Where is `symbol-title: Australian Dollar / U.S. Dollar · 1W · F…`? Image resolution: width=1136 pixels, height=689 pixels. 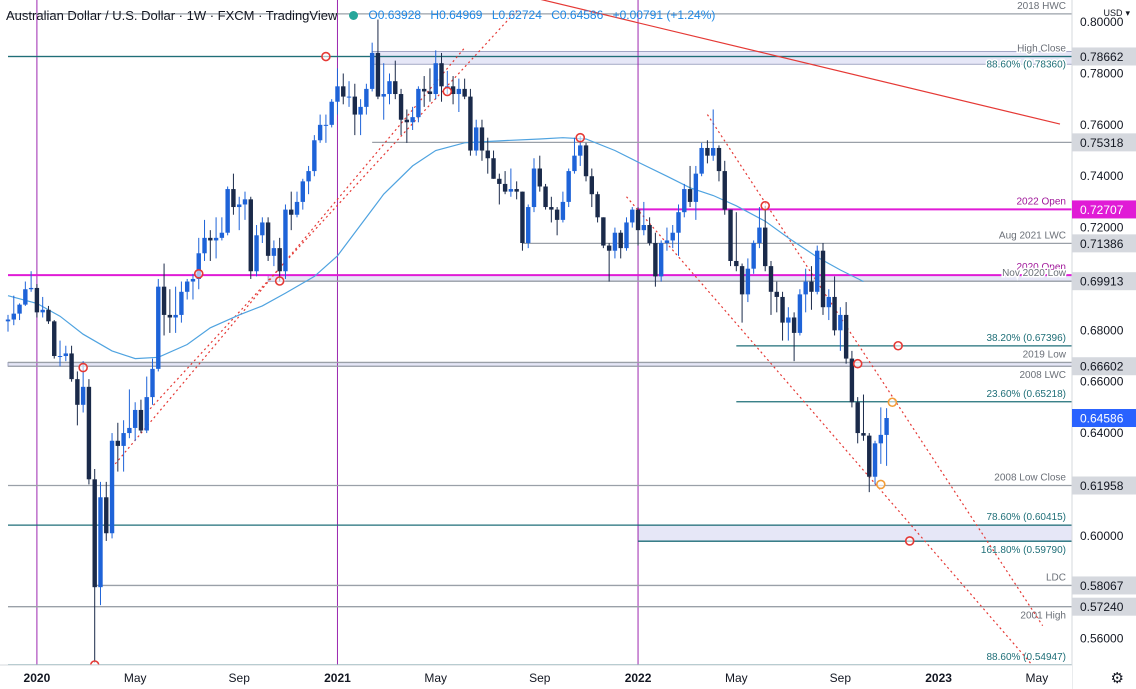
symbol-title: Australian Dollar / U.S. Dollar · 1W · F… is located at coordinates (172, 15).